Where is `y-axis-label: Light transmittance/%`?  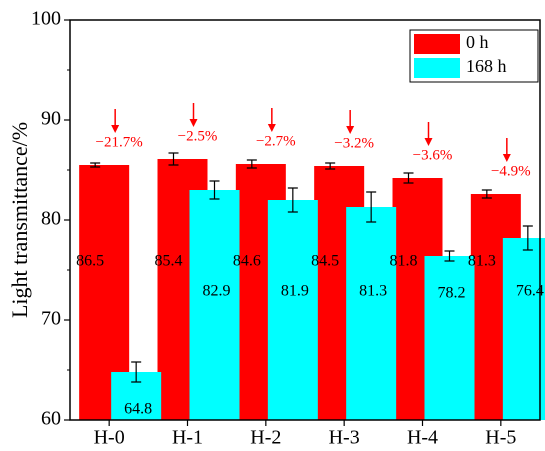
y-axis-label: Light transmittance/% is located at coordinates (19, 220).